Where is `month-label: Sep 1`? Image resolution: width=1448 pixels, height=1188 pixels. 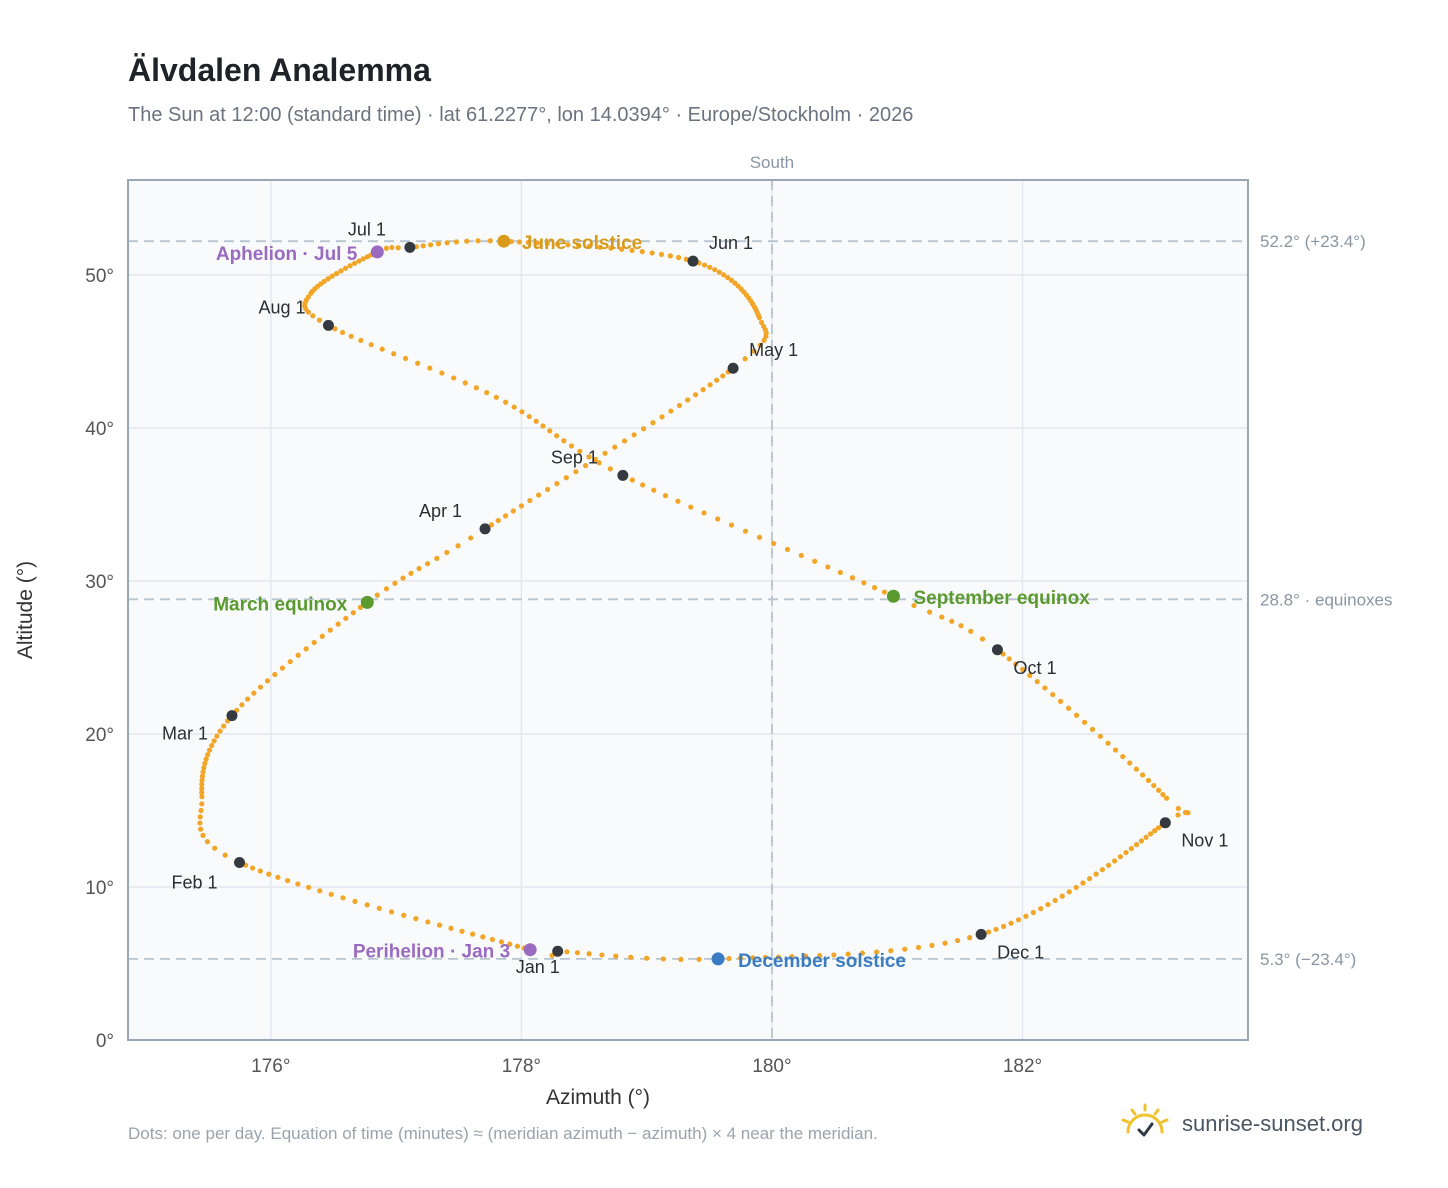
month-label: Sep 1 is located at coordinates (574, 457).